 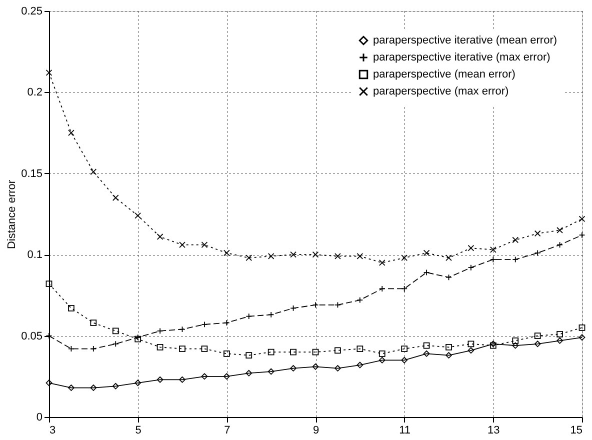 What do you see at coordinates (31, 336) in the screenshot?
I see `y-tick-label: 0.05` at bounding box center [31, 336].